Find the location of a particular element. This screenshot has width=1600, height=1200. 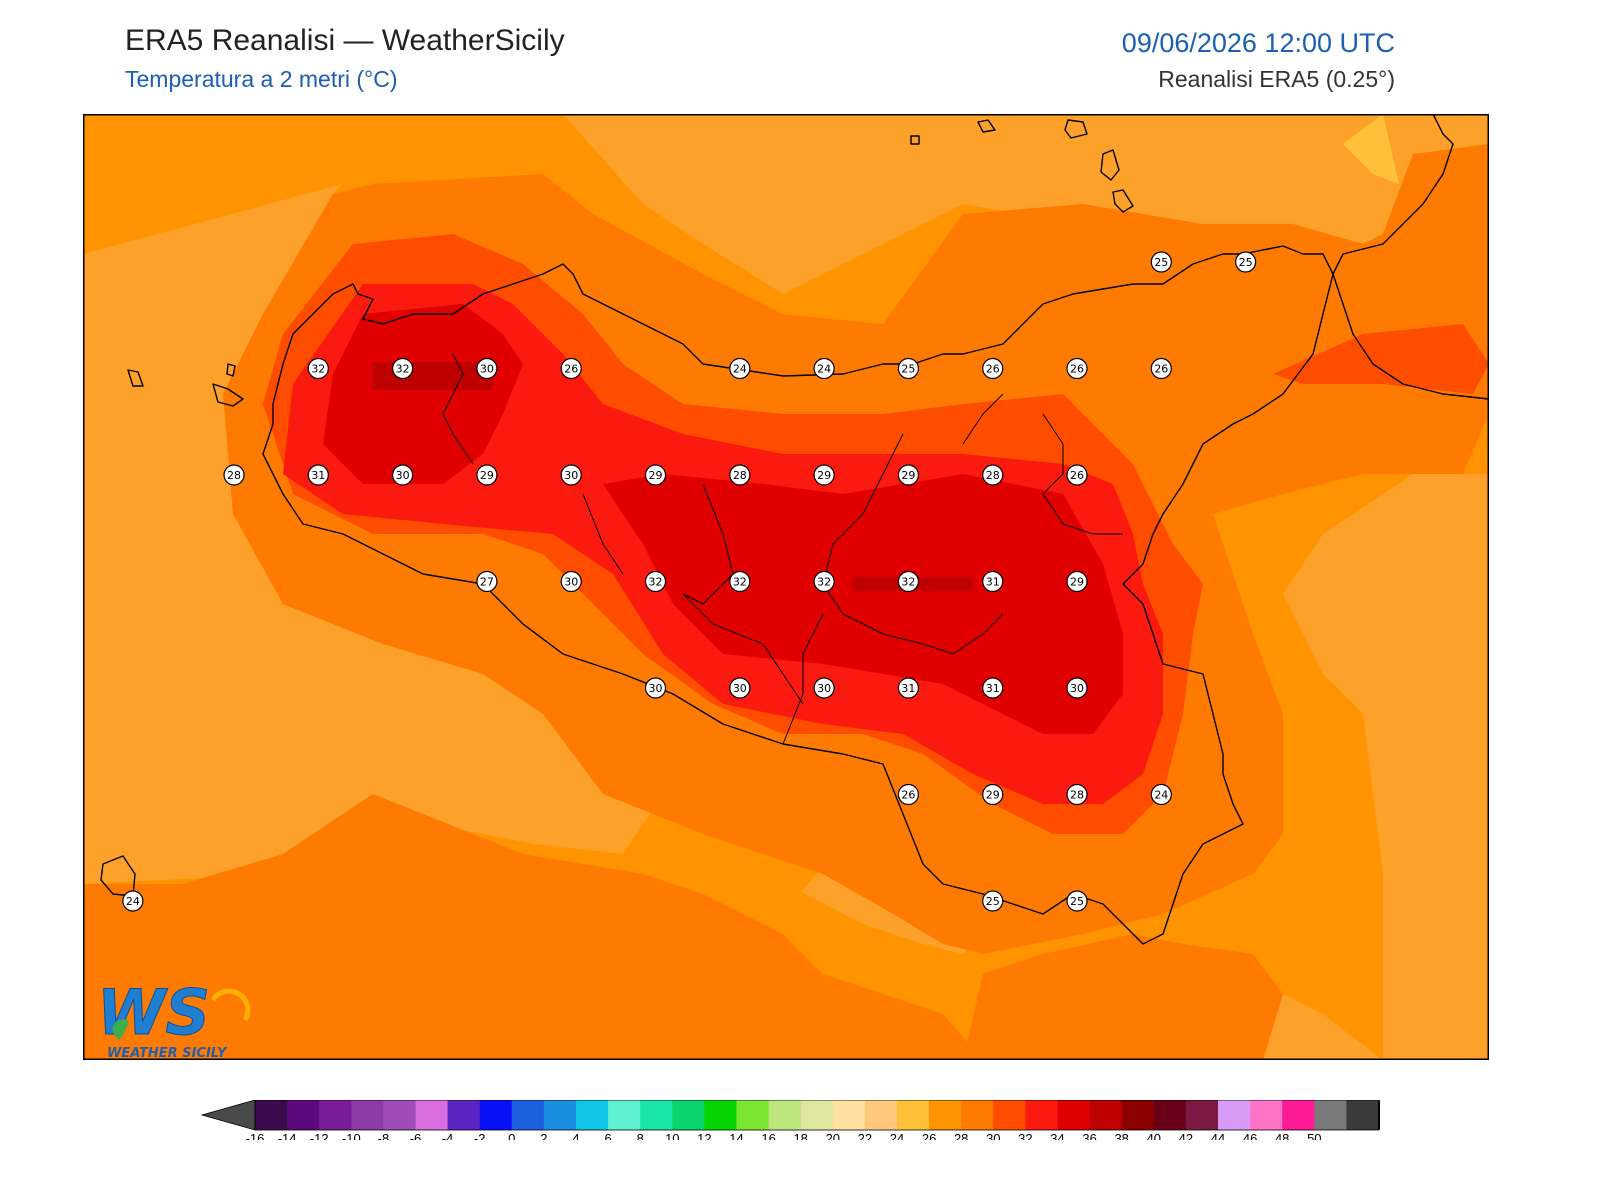

band-32-west is located at coordinates (423, 394).